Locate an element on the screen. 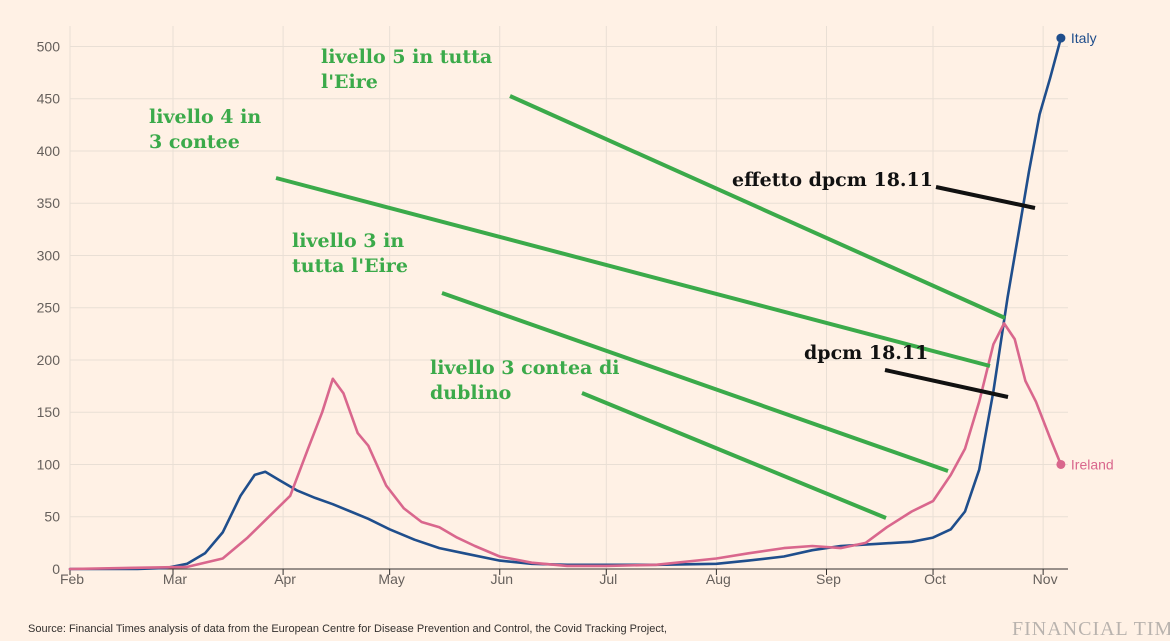  x-tick-label: Mar is located at coordinates (175, 579).